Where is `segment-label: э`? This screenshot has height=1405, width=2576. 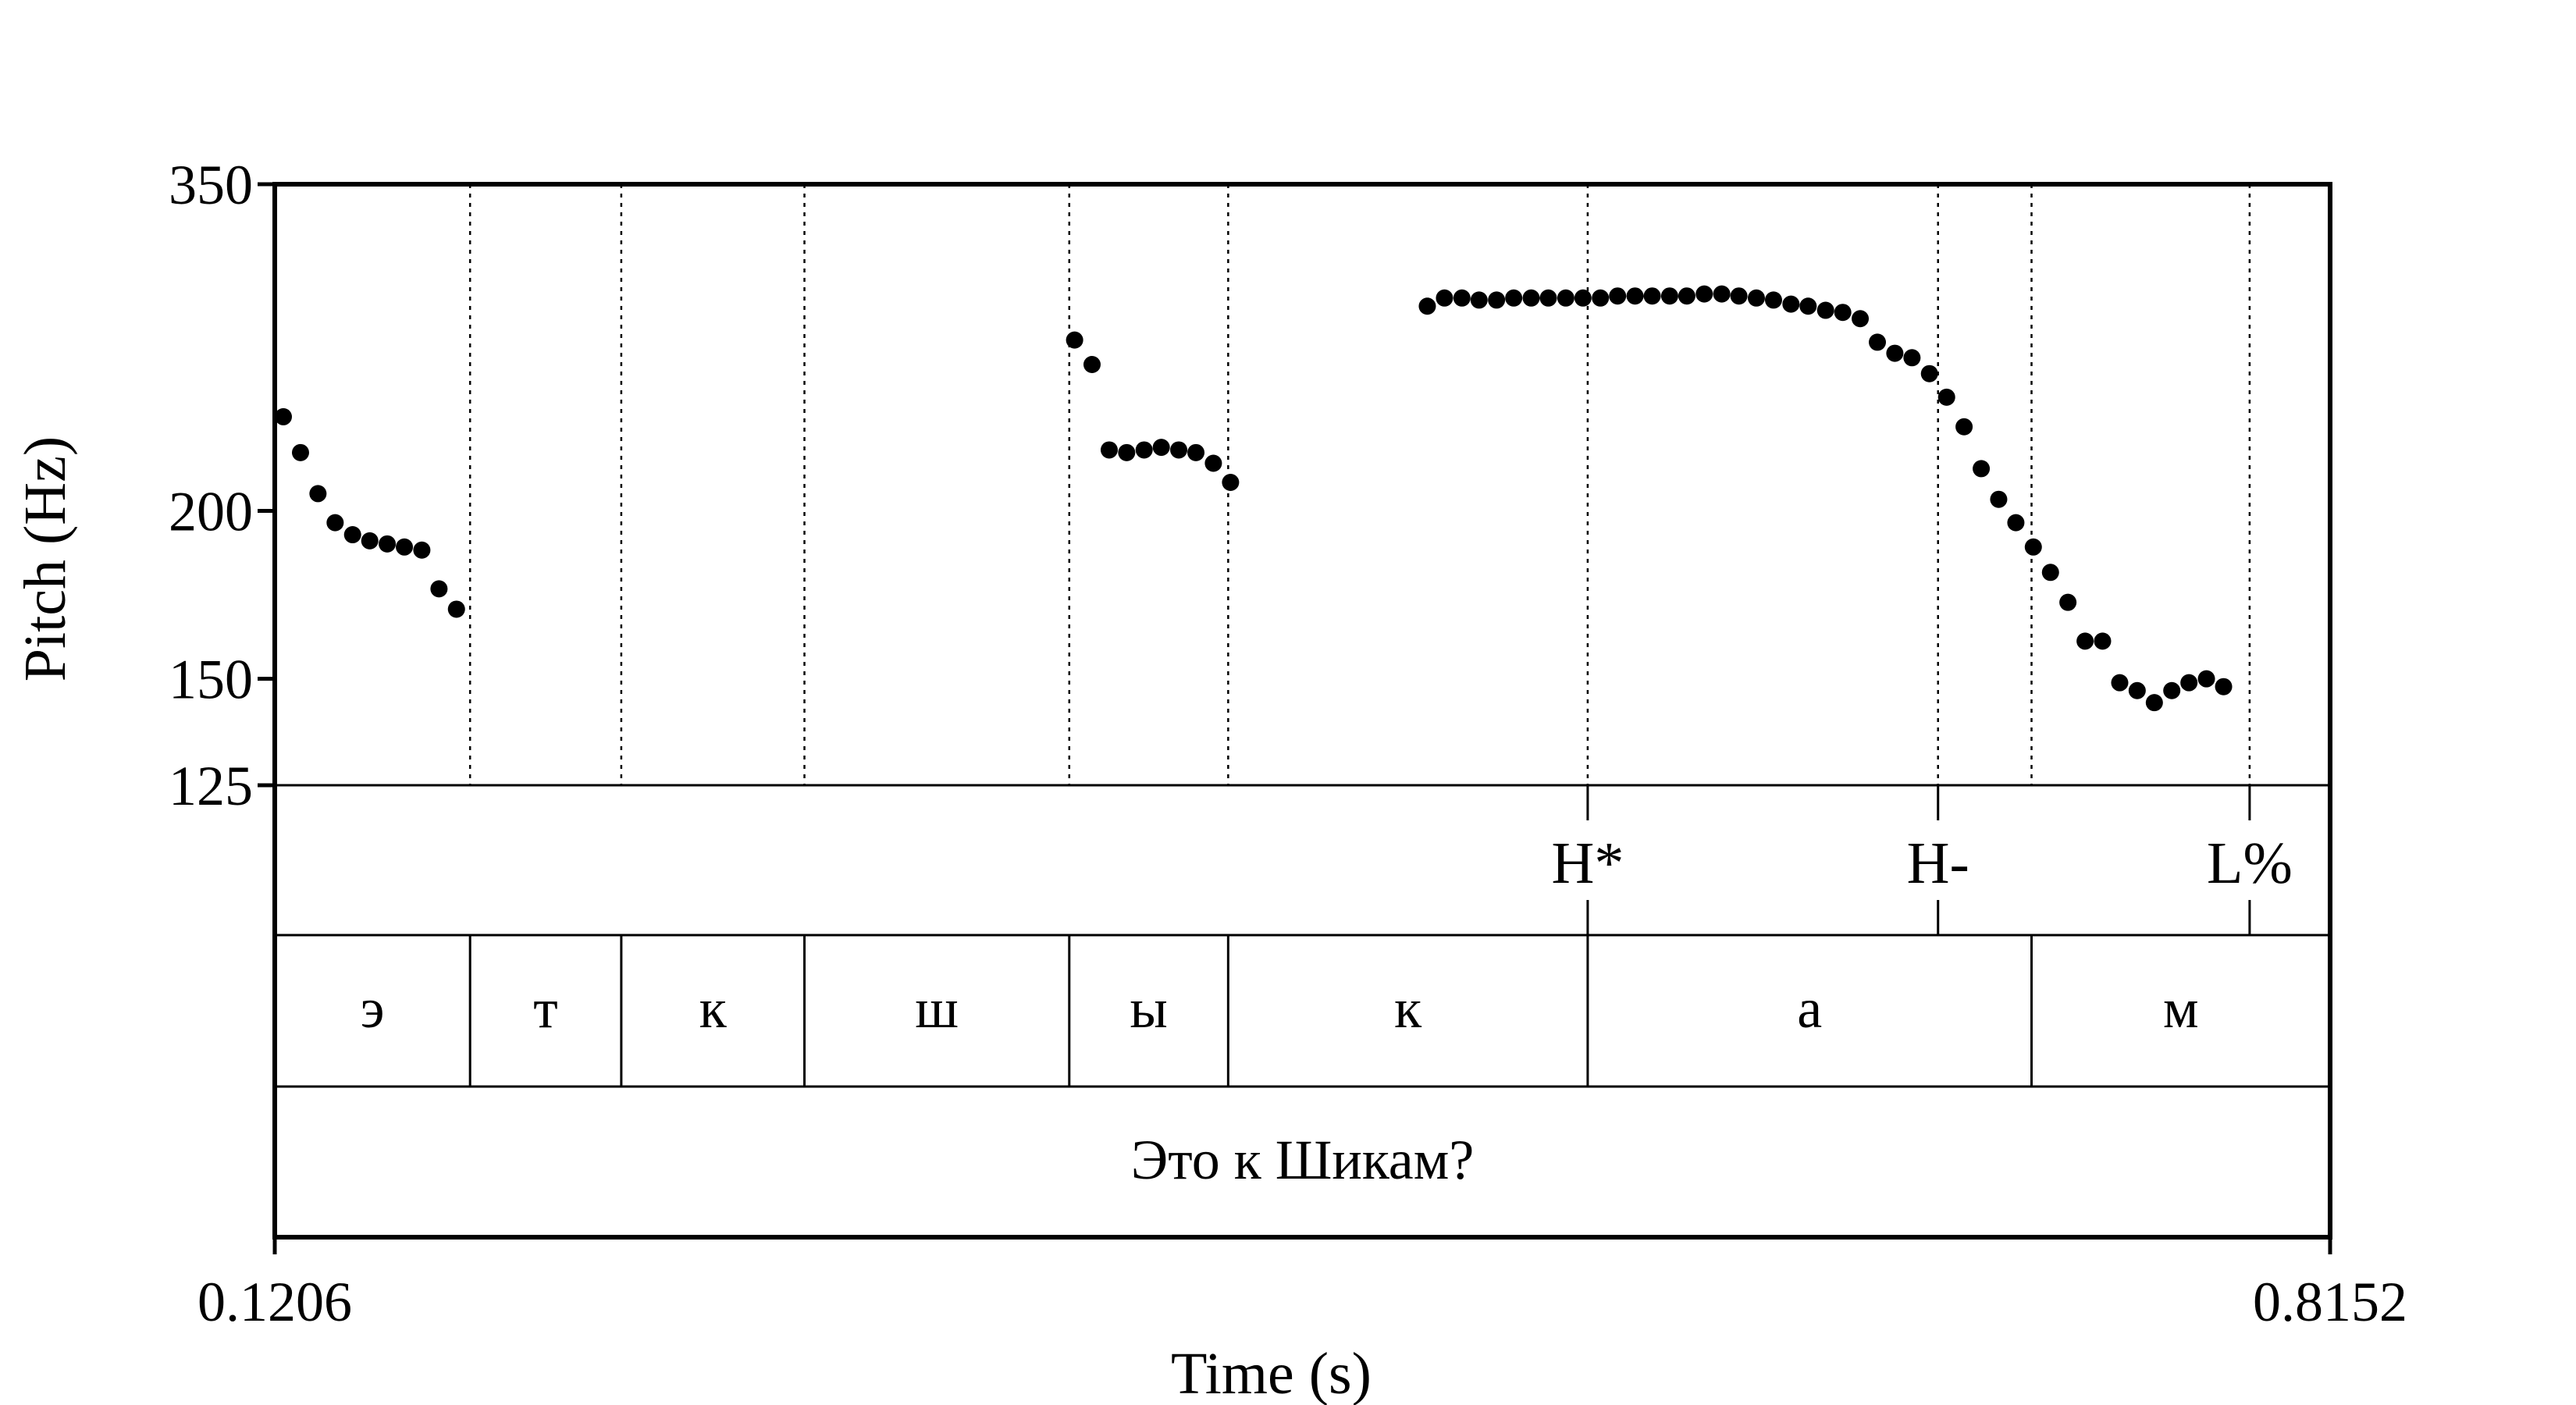 segment-label: э is located at coordinates (373, 1009).